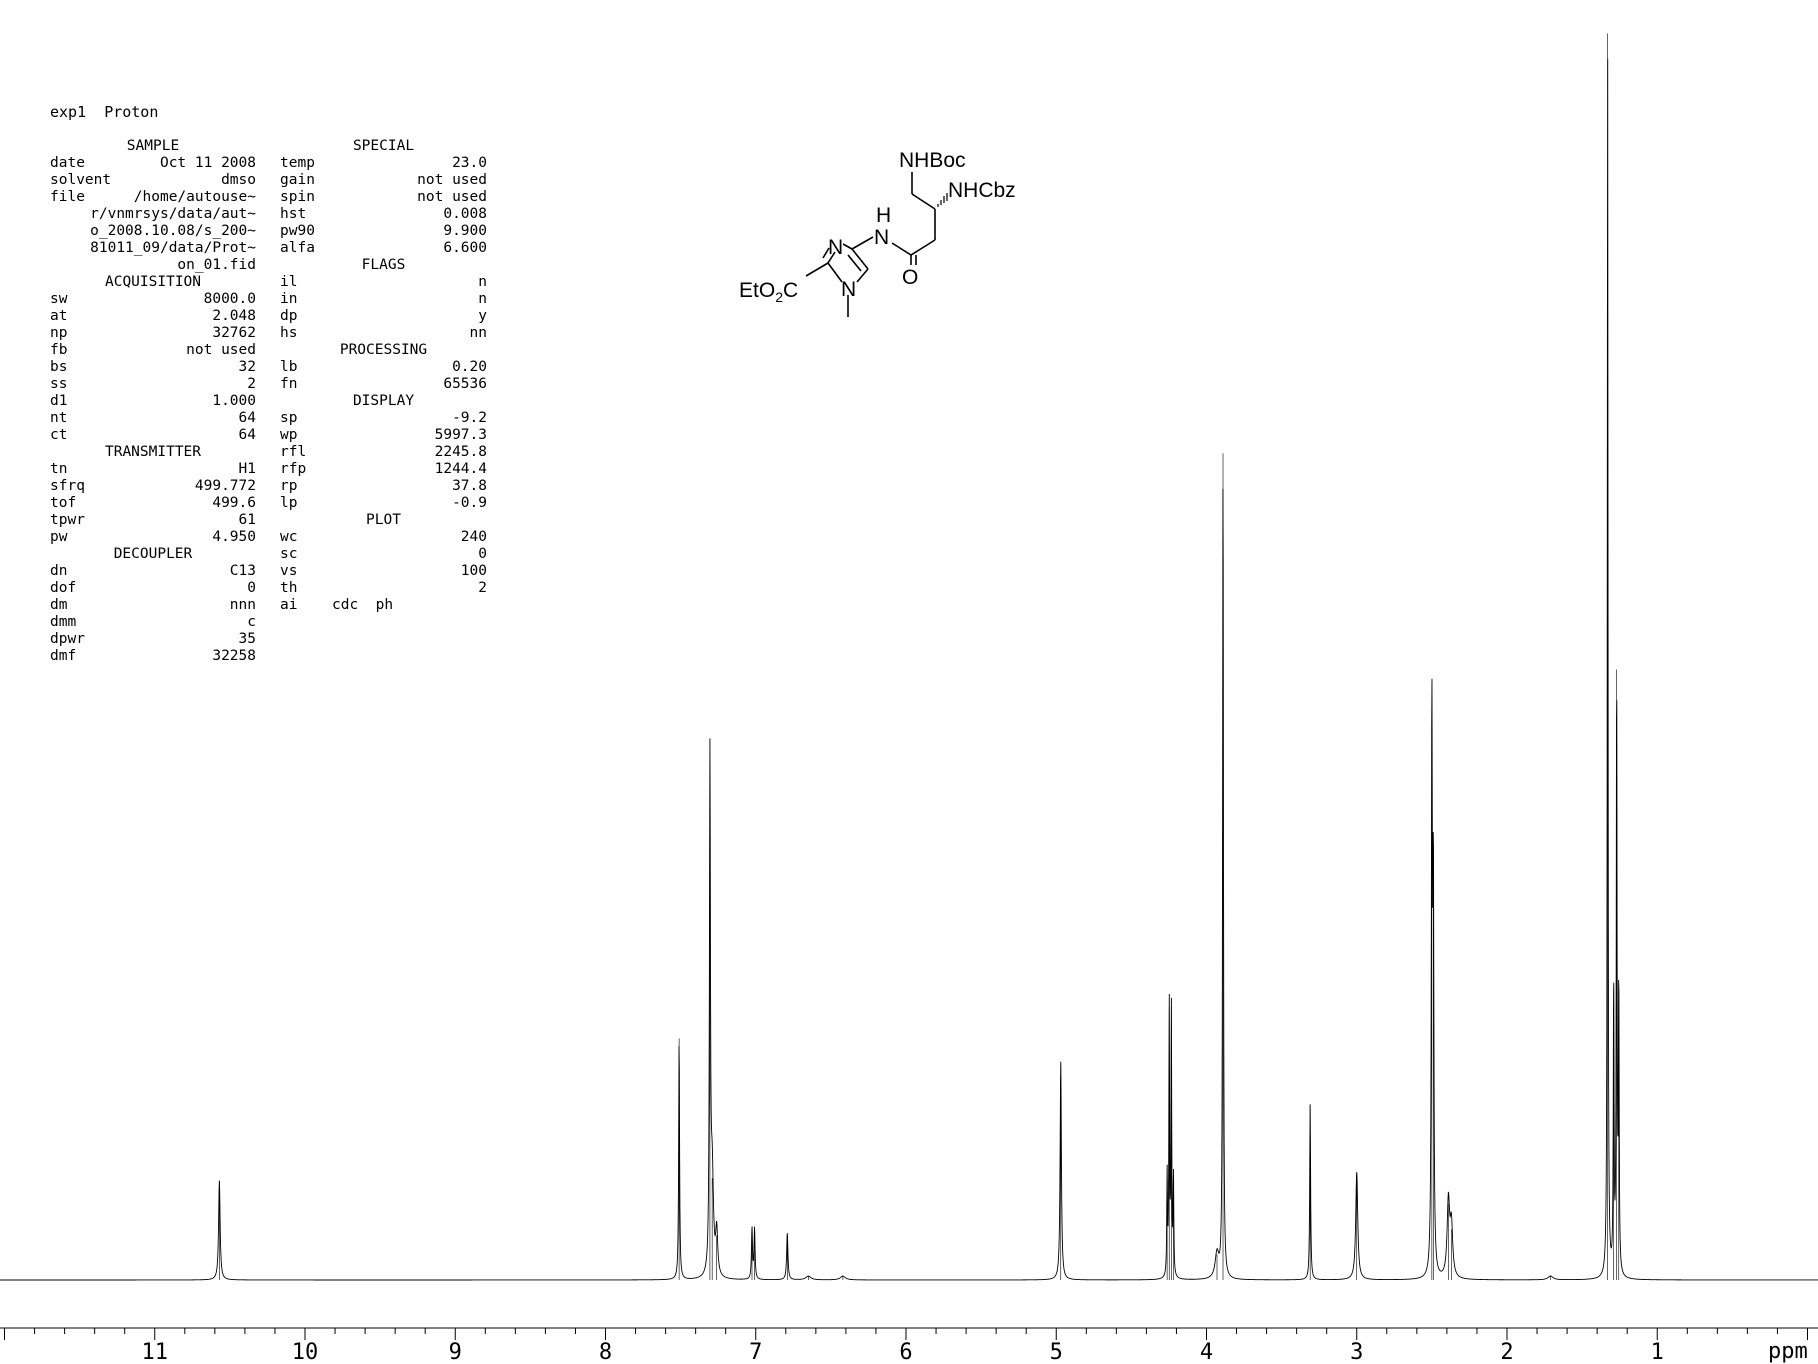  I want to click on x-tick-label: 2, so click(1506, 1352).